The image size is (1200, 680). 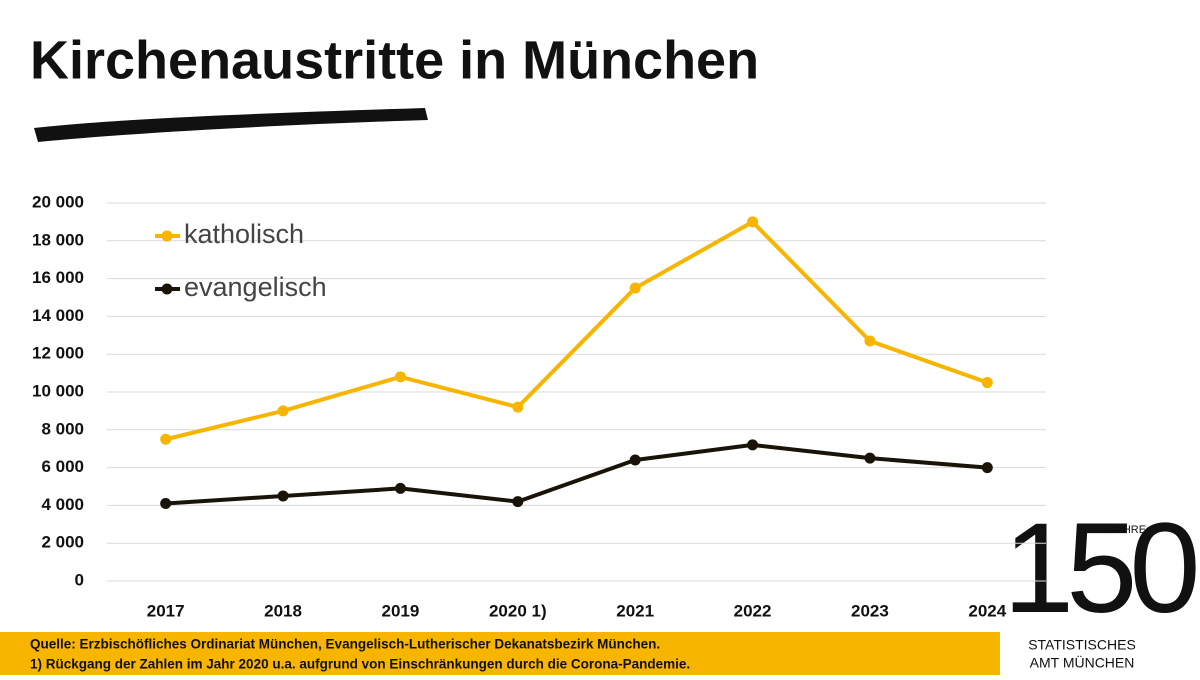 I want to click on x-tick-label: 2018, so click(x=283, y=610).